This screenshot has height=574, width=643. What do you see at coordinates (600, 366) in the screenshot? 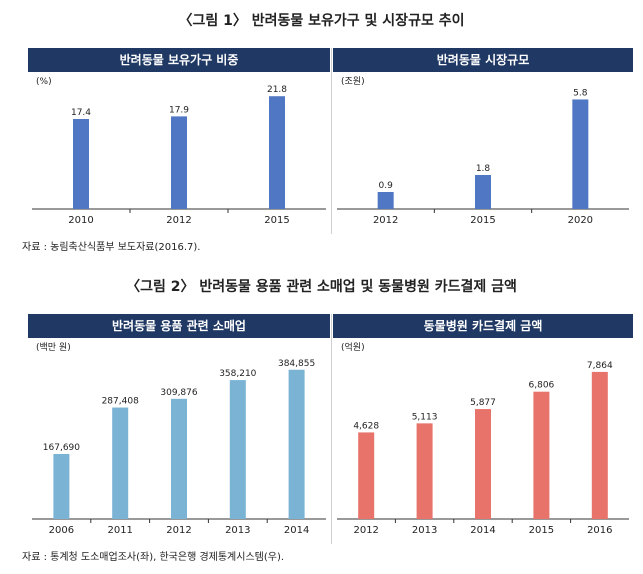
I see `data-label: 7,864` at bounding box center [600, 366].